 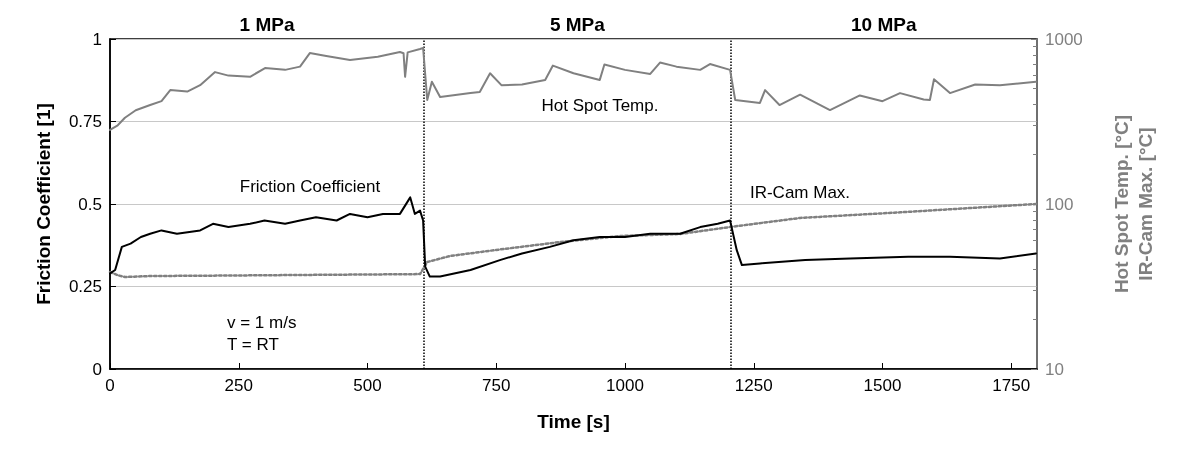 I want to click on text: 10 MPa, so click(x=884, y=24).